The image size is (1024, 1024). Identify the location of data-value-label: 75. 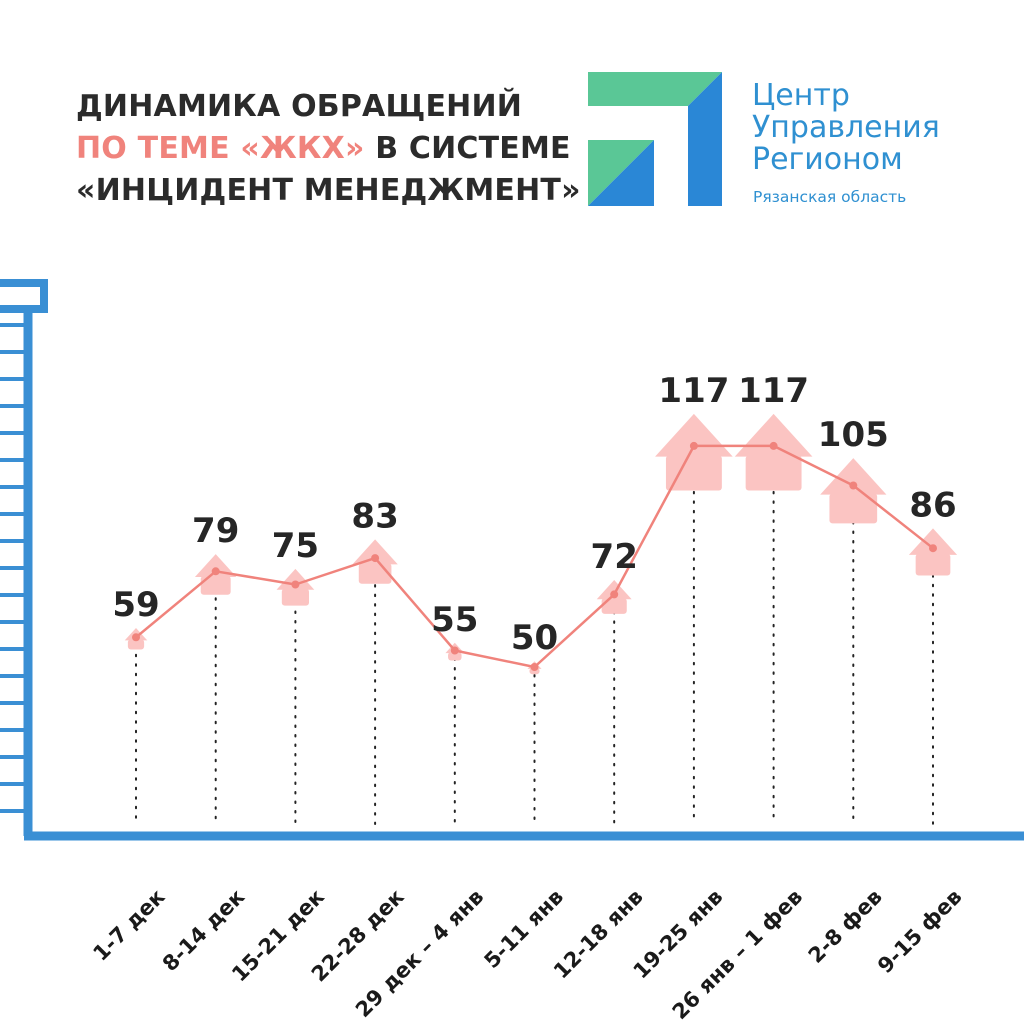
(295, 546).